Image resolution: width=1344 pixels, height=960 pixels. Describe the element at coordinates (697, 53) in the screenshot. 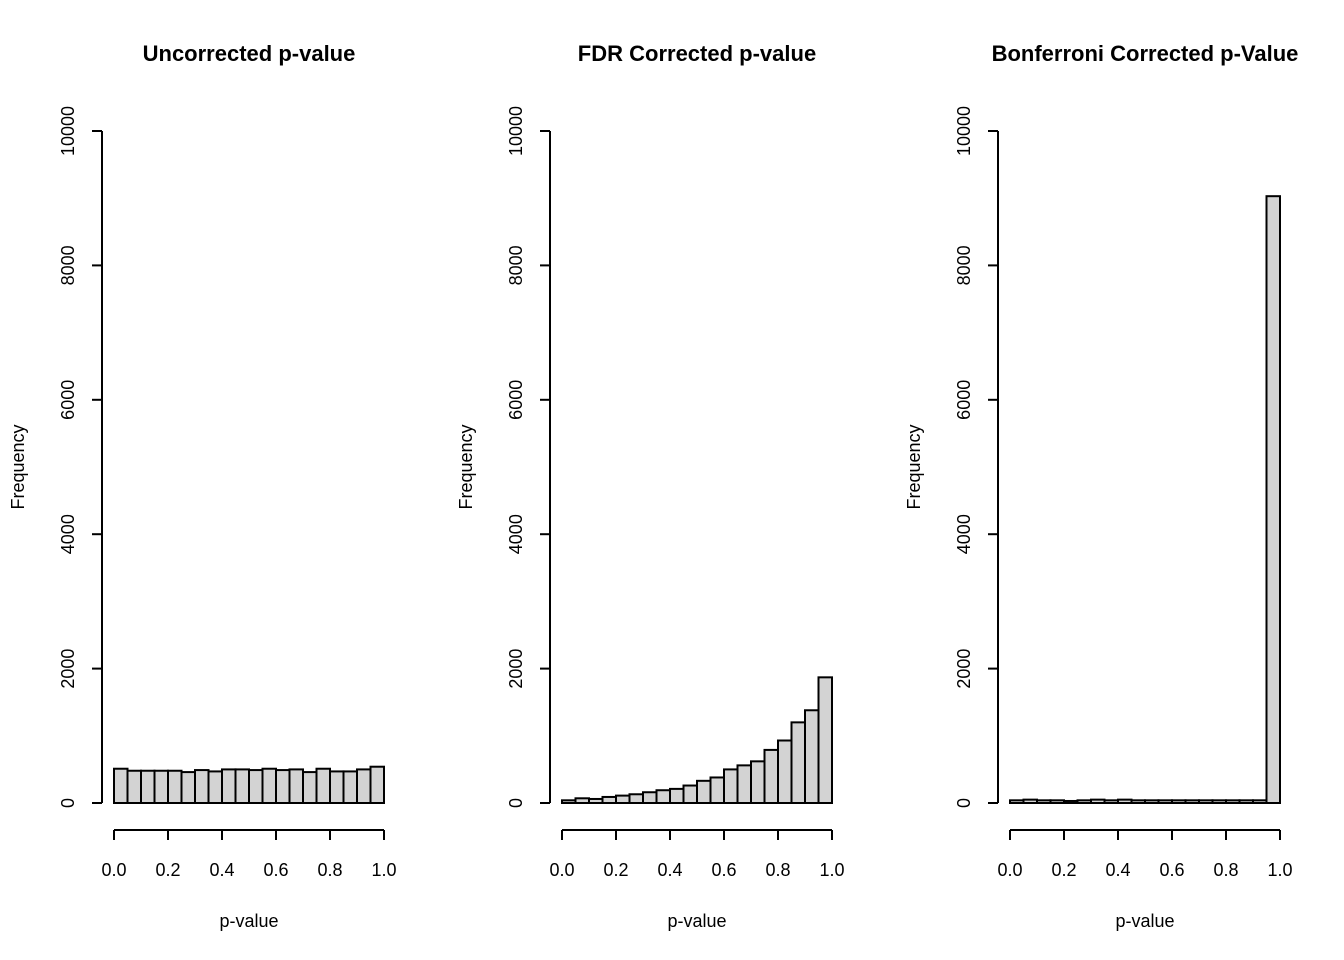

I see `chart-title: FDR Corrected p-value` at that location.